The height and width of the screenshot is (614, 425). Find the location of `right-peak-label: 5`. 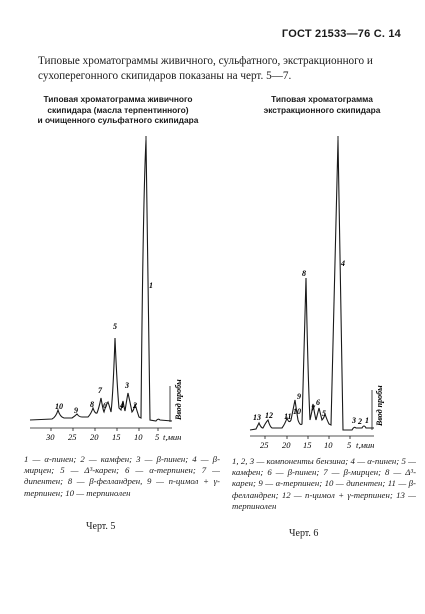

right-peak-label: 5 is located at coordinates (324, 413).